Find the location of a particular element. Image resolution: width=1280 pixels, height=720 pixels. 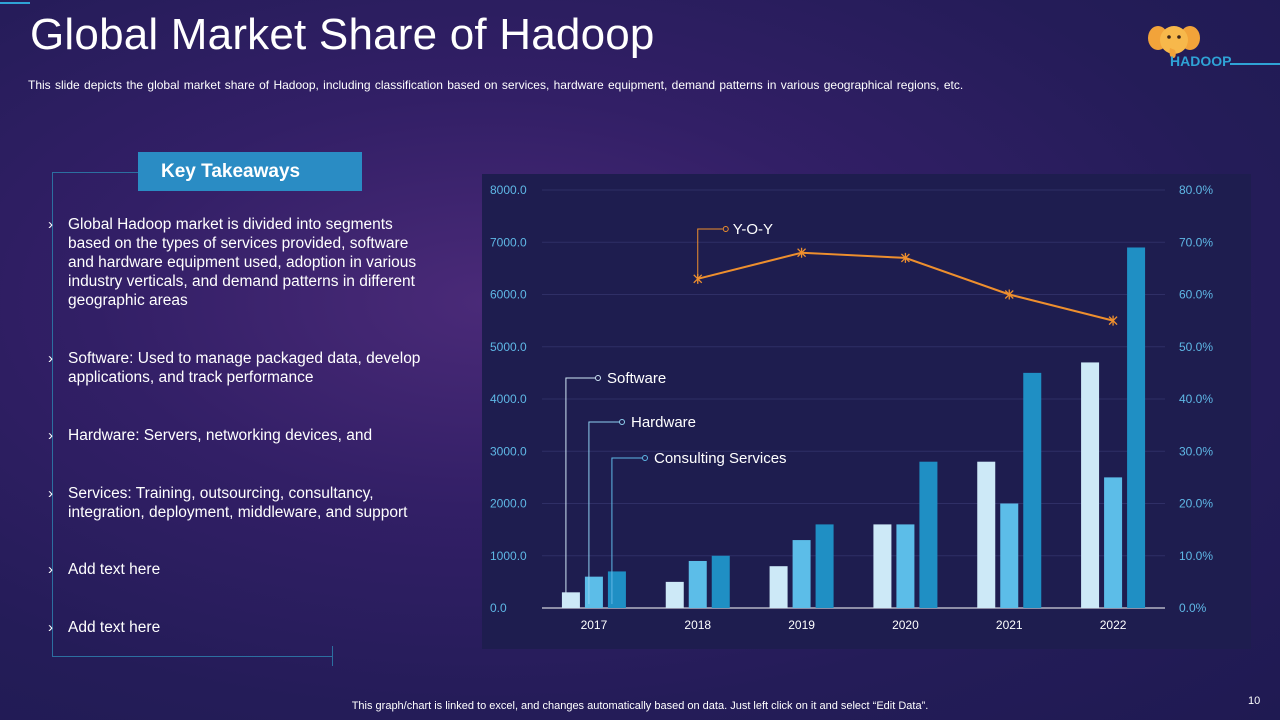

x-tick-label: 2017 is located at coordinates (594, 625).